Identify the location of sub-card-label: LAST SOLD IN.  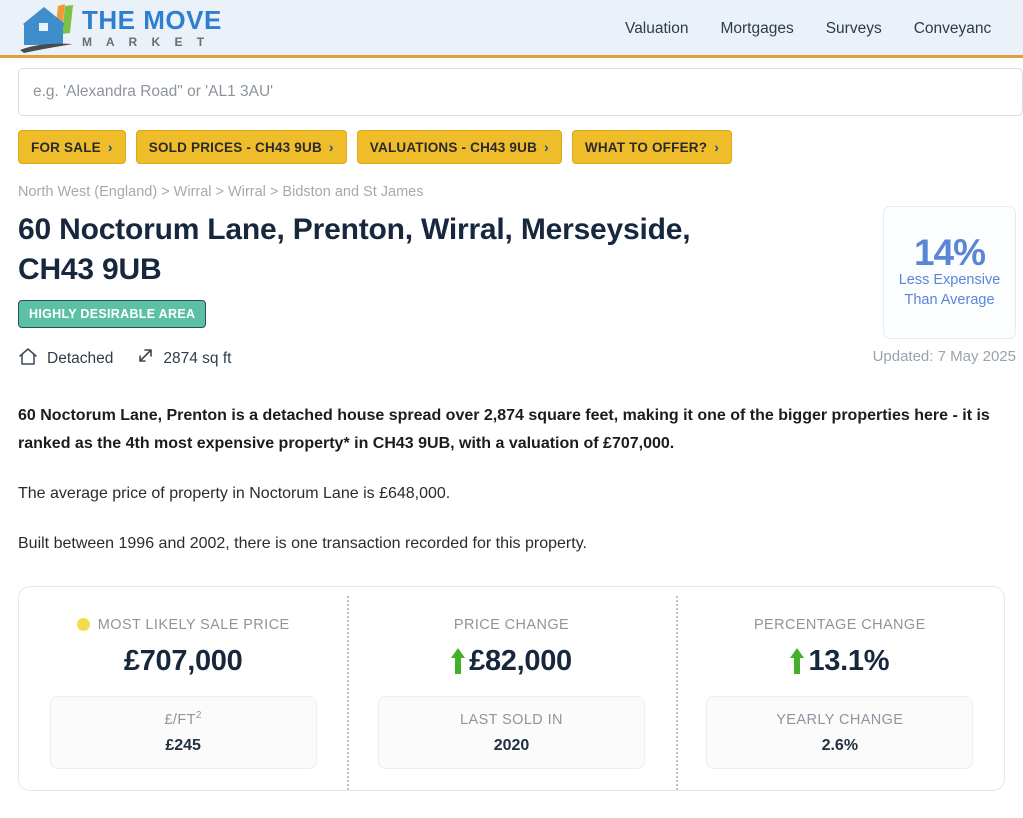
(511, 719).